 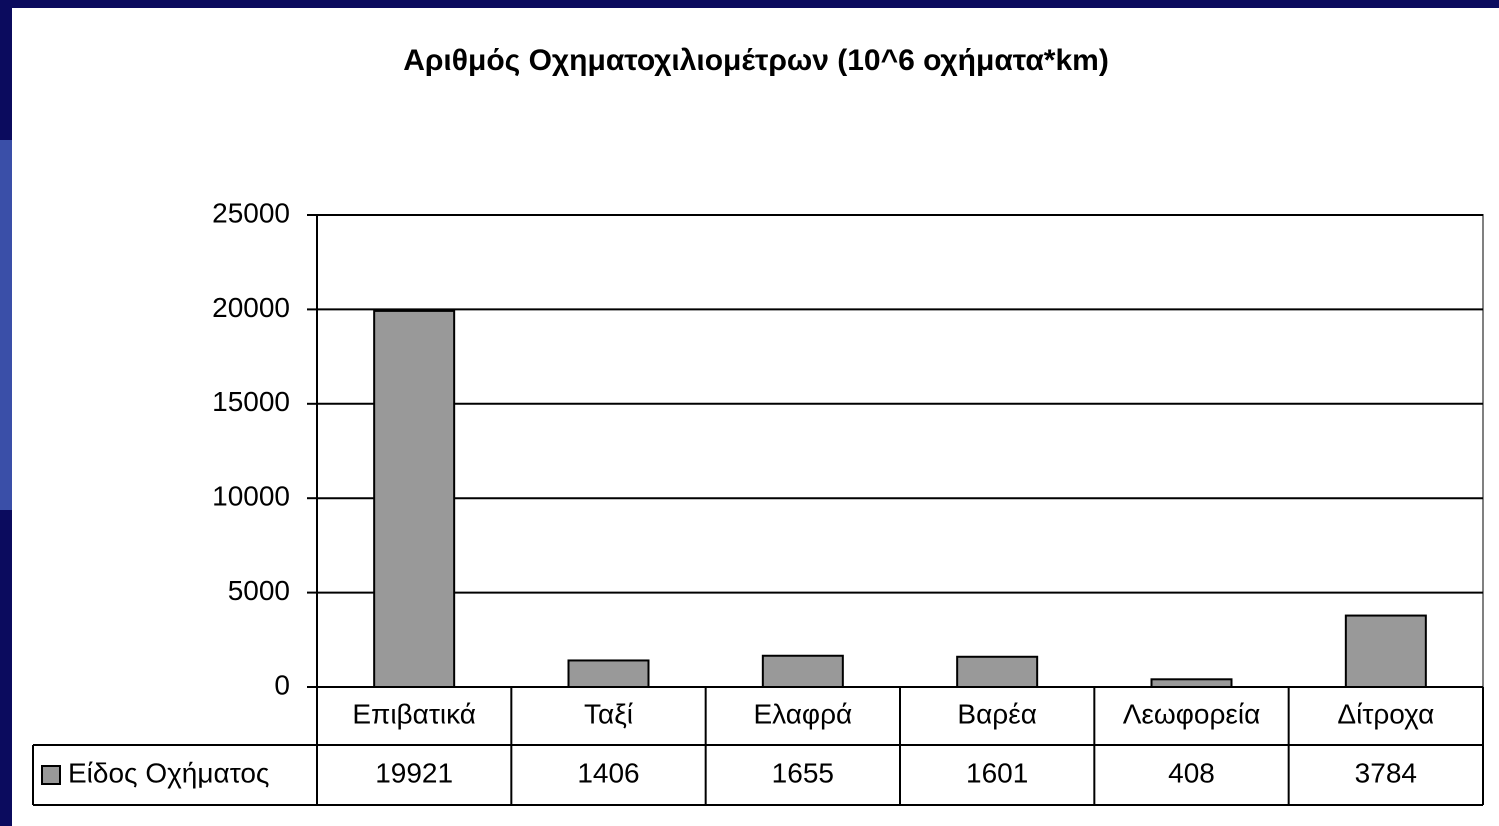 What do you see at coordinates (1192, 713) in the screenshot?
I see `x-tick-label: Λεωφορεία` at bounding box center [1192, 713].